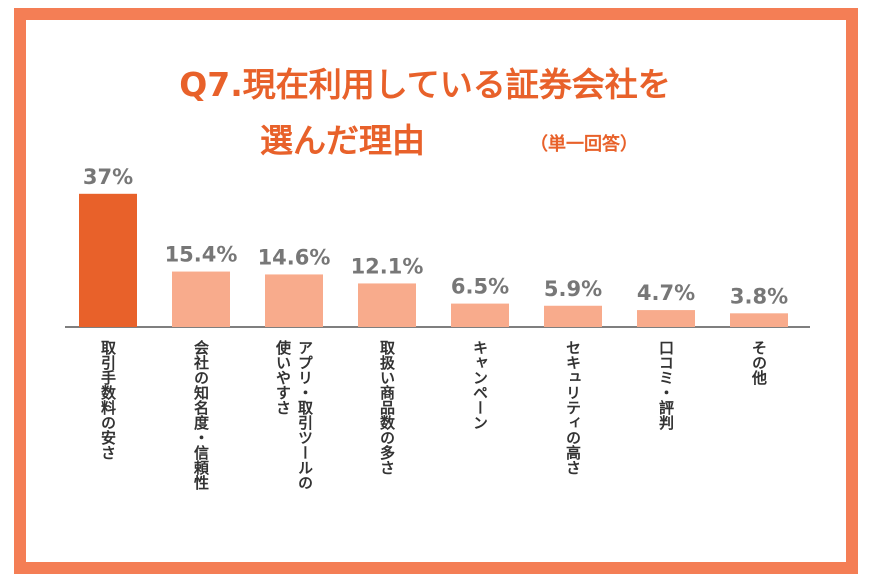 The width and height of the screenshot is (870, 581). What do you see at coordinates (108, 177) in the screenshot?
I see `value-label: 37%` at bounding box center [108, 177].